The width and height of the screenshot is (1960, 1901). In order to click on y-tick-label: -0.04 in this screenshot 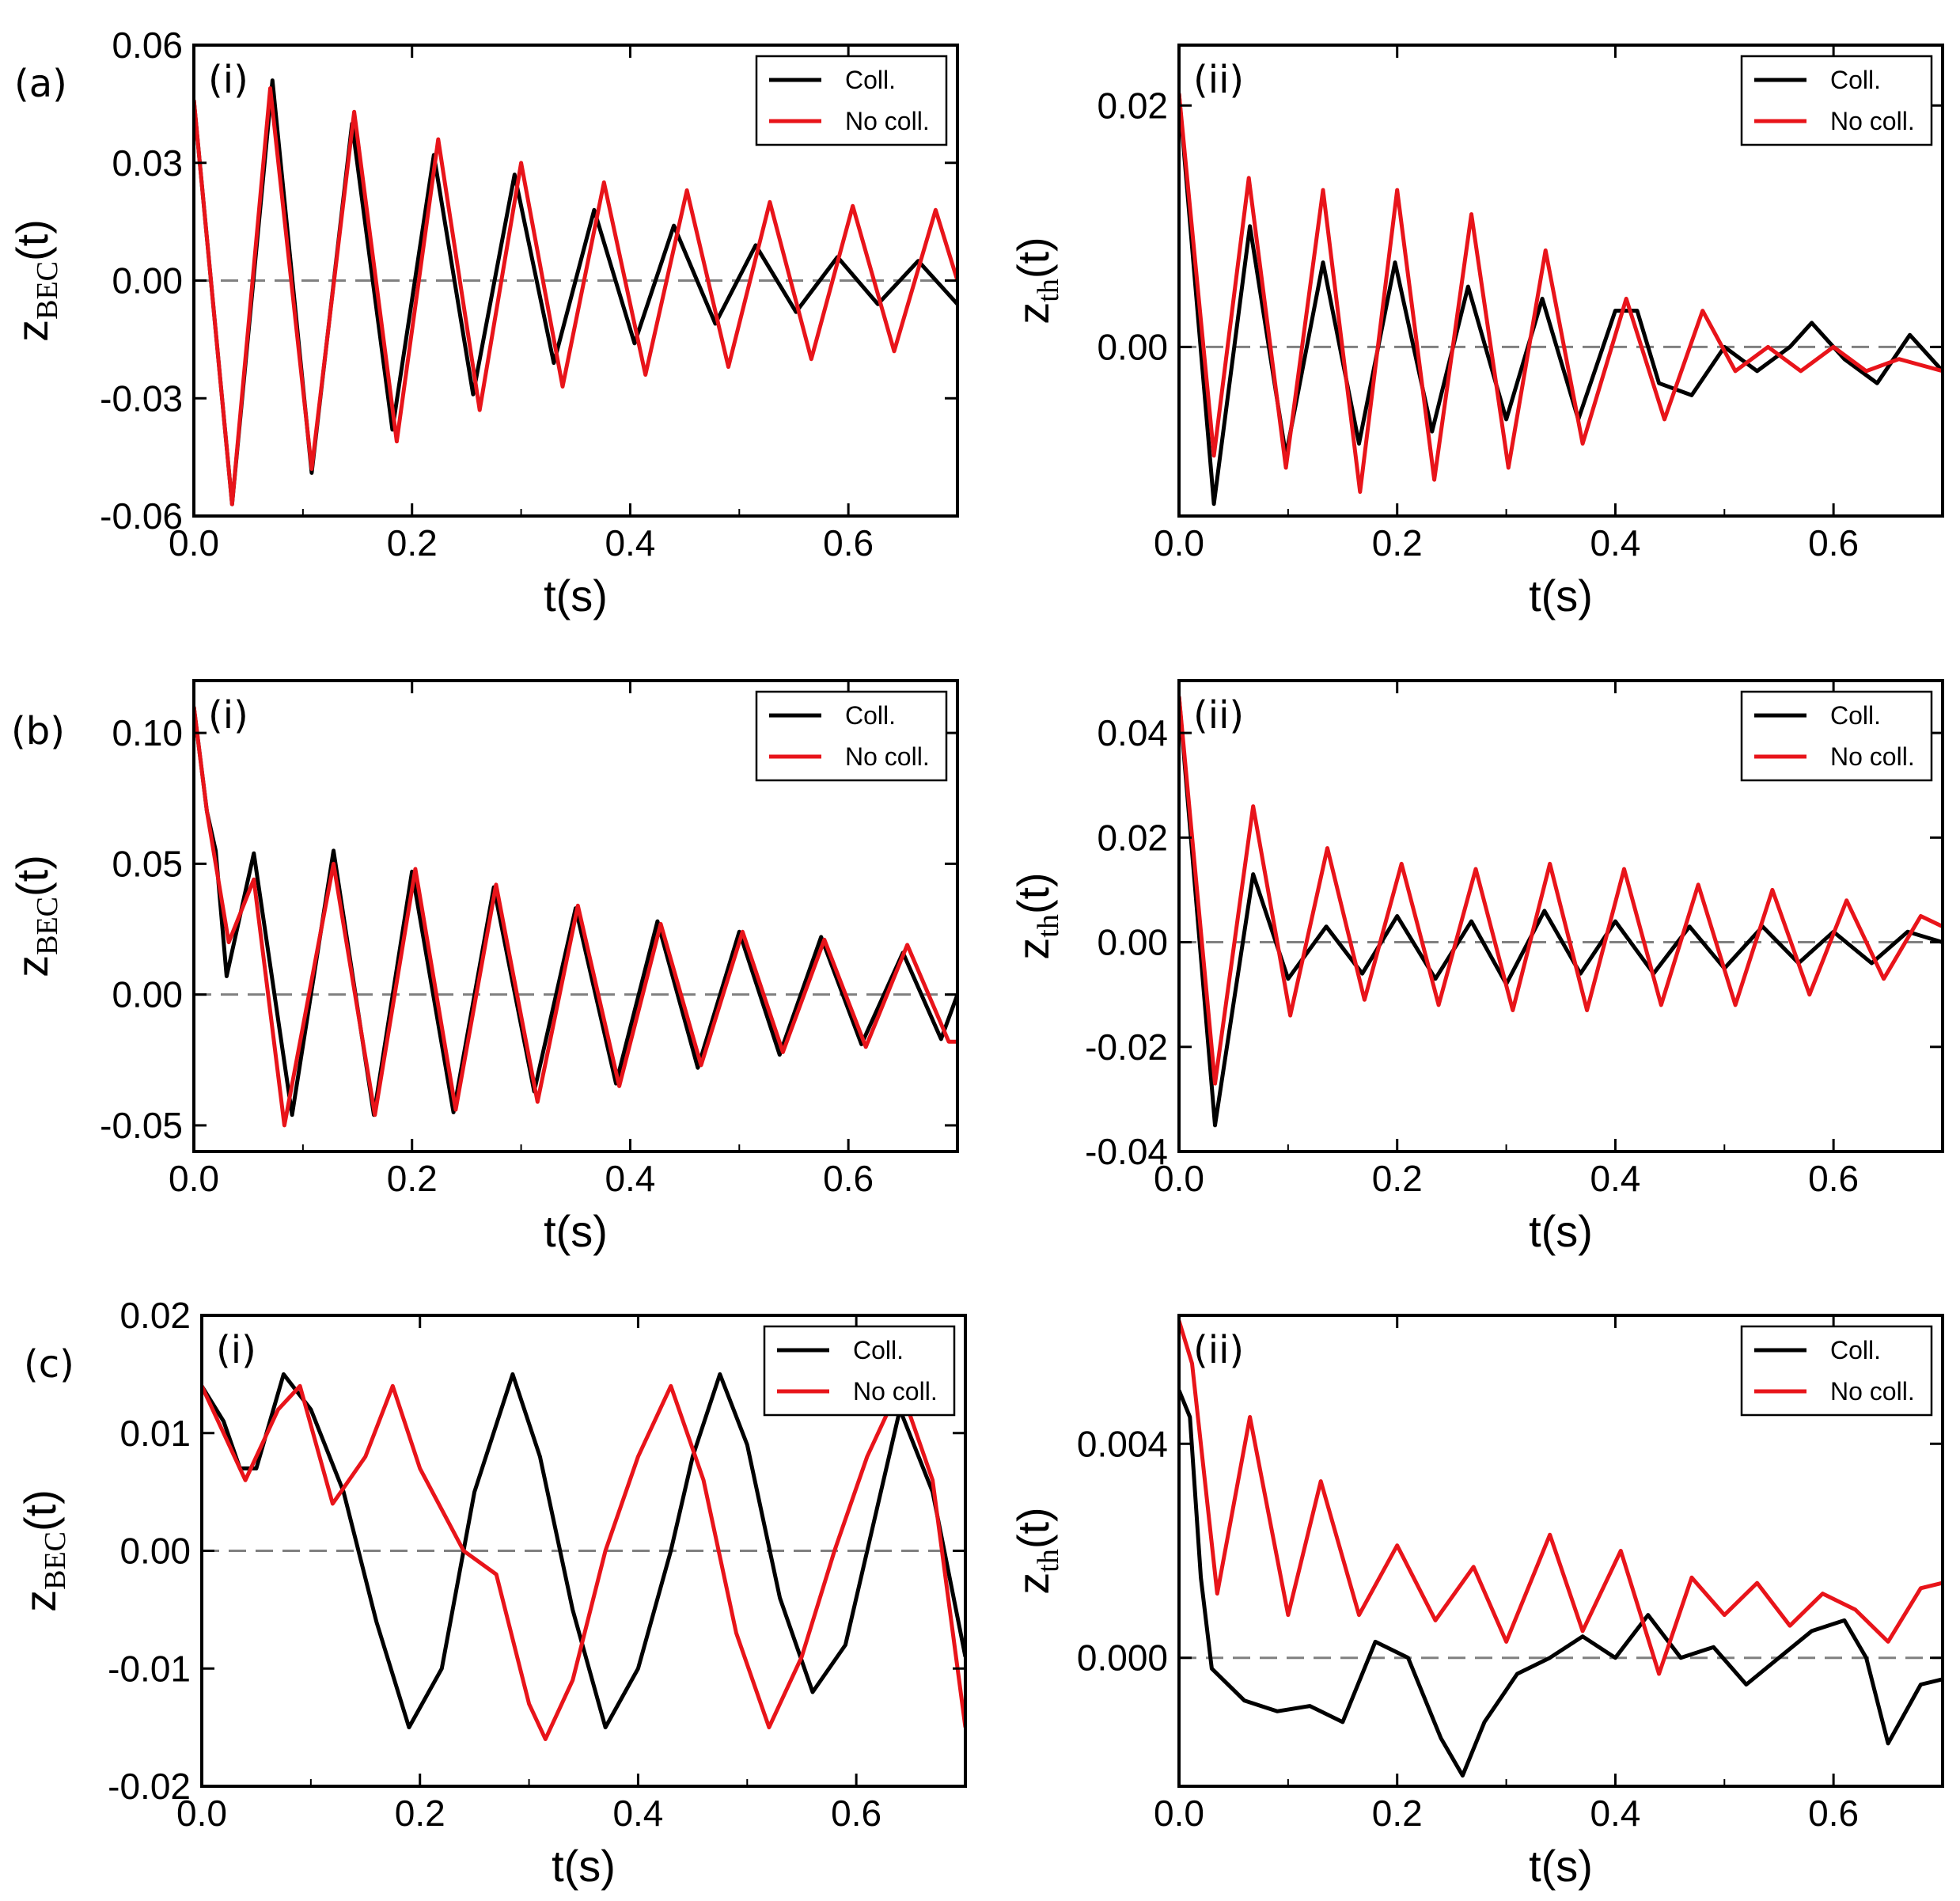, I will do `click(1126, 1151)`.